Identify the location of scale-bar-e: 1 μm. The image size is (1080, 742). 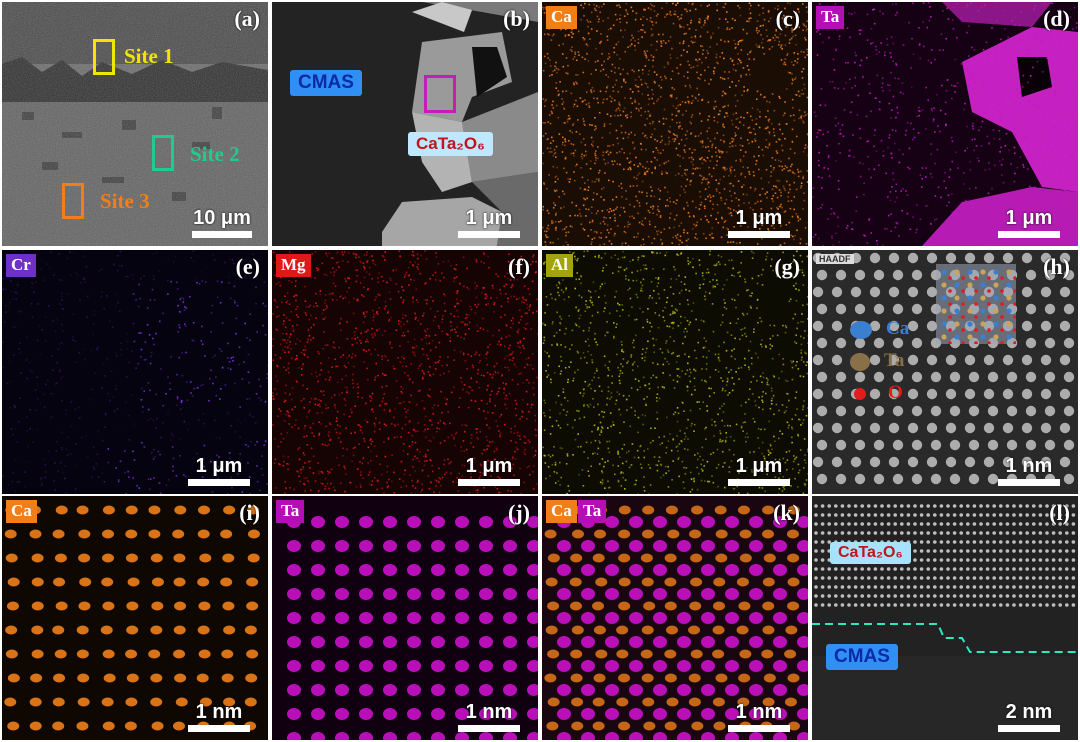
(219, 470).